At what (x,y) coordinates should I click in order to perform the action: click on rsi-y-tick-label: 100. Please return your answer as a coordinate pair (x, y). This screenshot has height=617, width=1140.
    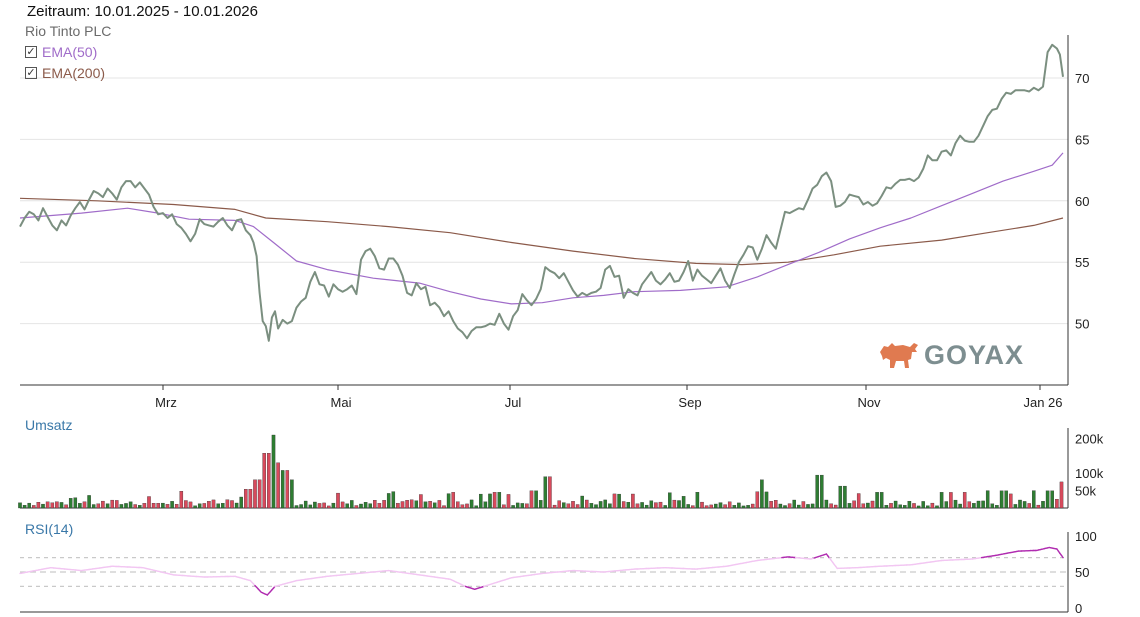
    Looking at the image, I should click on (1086, 536).